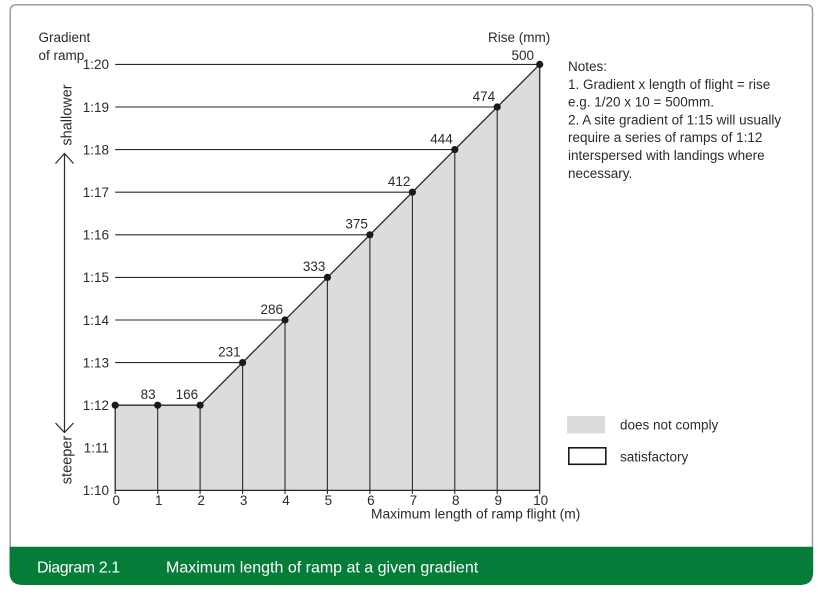  What do you see at coordinates (96, 277) in the screenshot?
I see `svg-text: 1:15` at bounding box center [96, 277].